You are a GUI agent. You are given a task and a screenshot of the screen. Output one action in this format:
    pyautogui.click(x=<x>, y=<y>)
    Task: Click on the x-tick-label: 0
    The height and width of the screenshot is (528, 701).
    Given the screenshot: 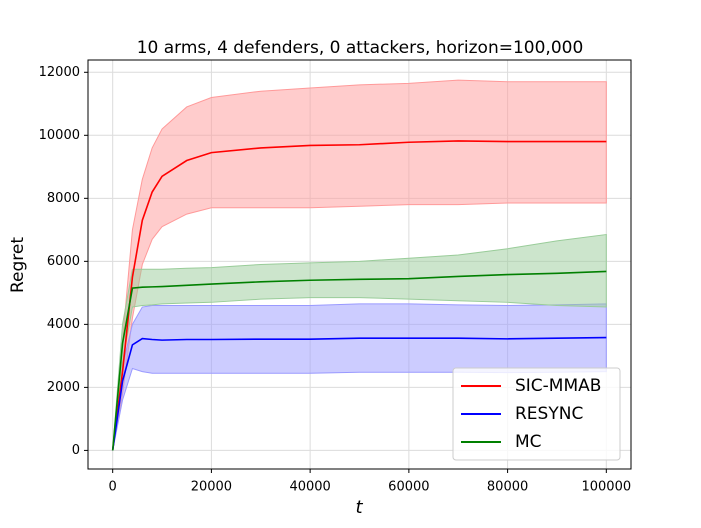 What is the action you would take?
    pyautogui.click(x=113, y=487)
    